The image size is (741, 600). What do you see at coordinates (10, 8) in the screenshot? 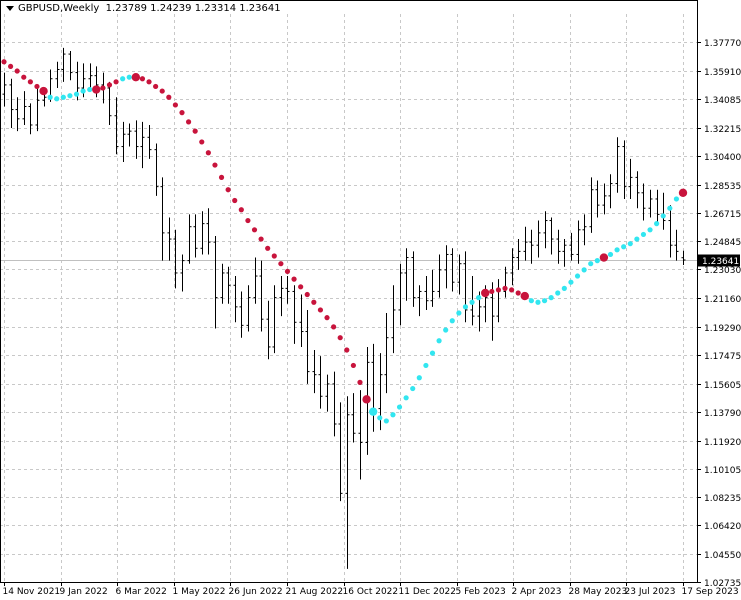
I see `dropdown-triangle-icon` at bounding box center [10, 8].